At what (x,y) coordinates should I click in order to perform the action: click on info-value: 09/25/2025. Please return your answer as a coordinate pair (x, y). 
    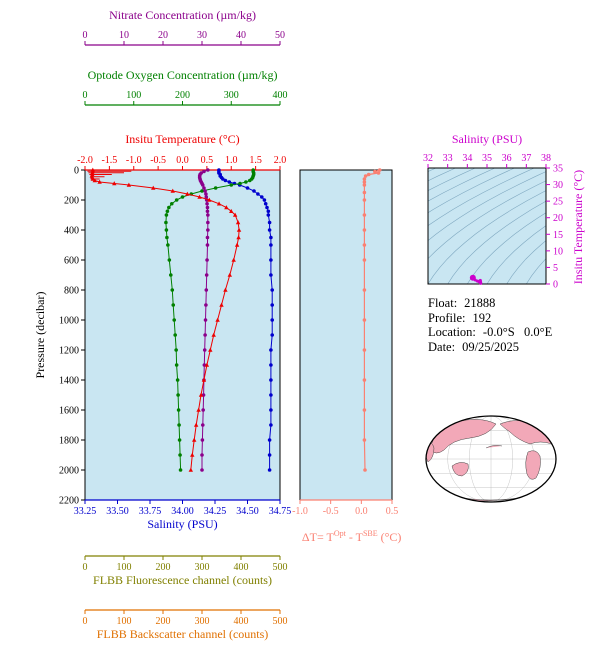
    Looking at the image, I should click on (491, 346).